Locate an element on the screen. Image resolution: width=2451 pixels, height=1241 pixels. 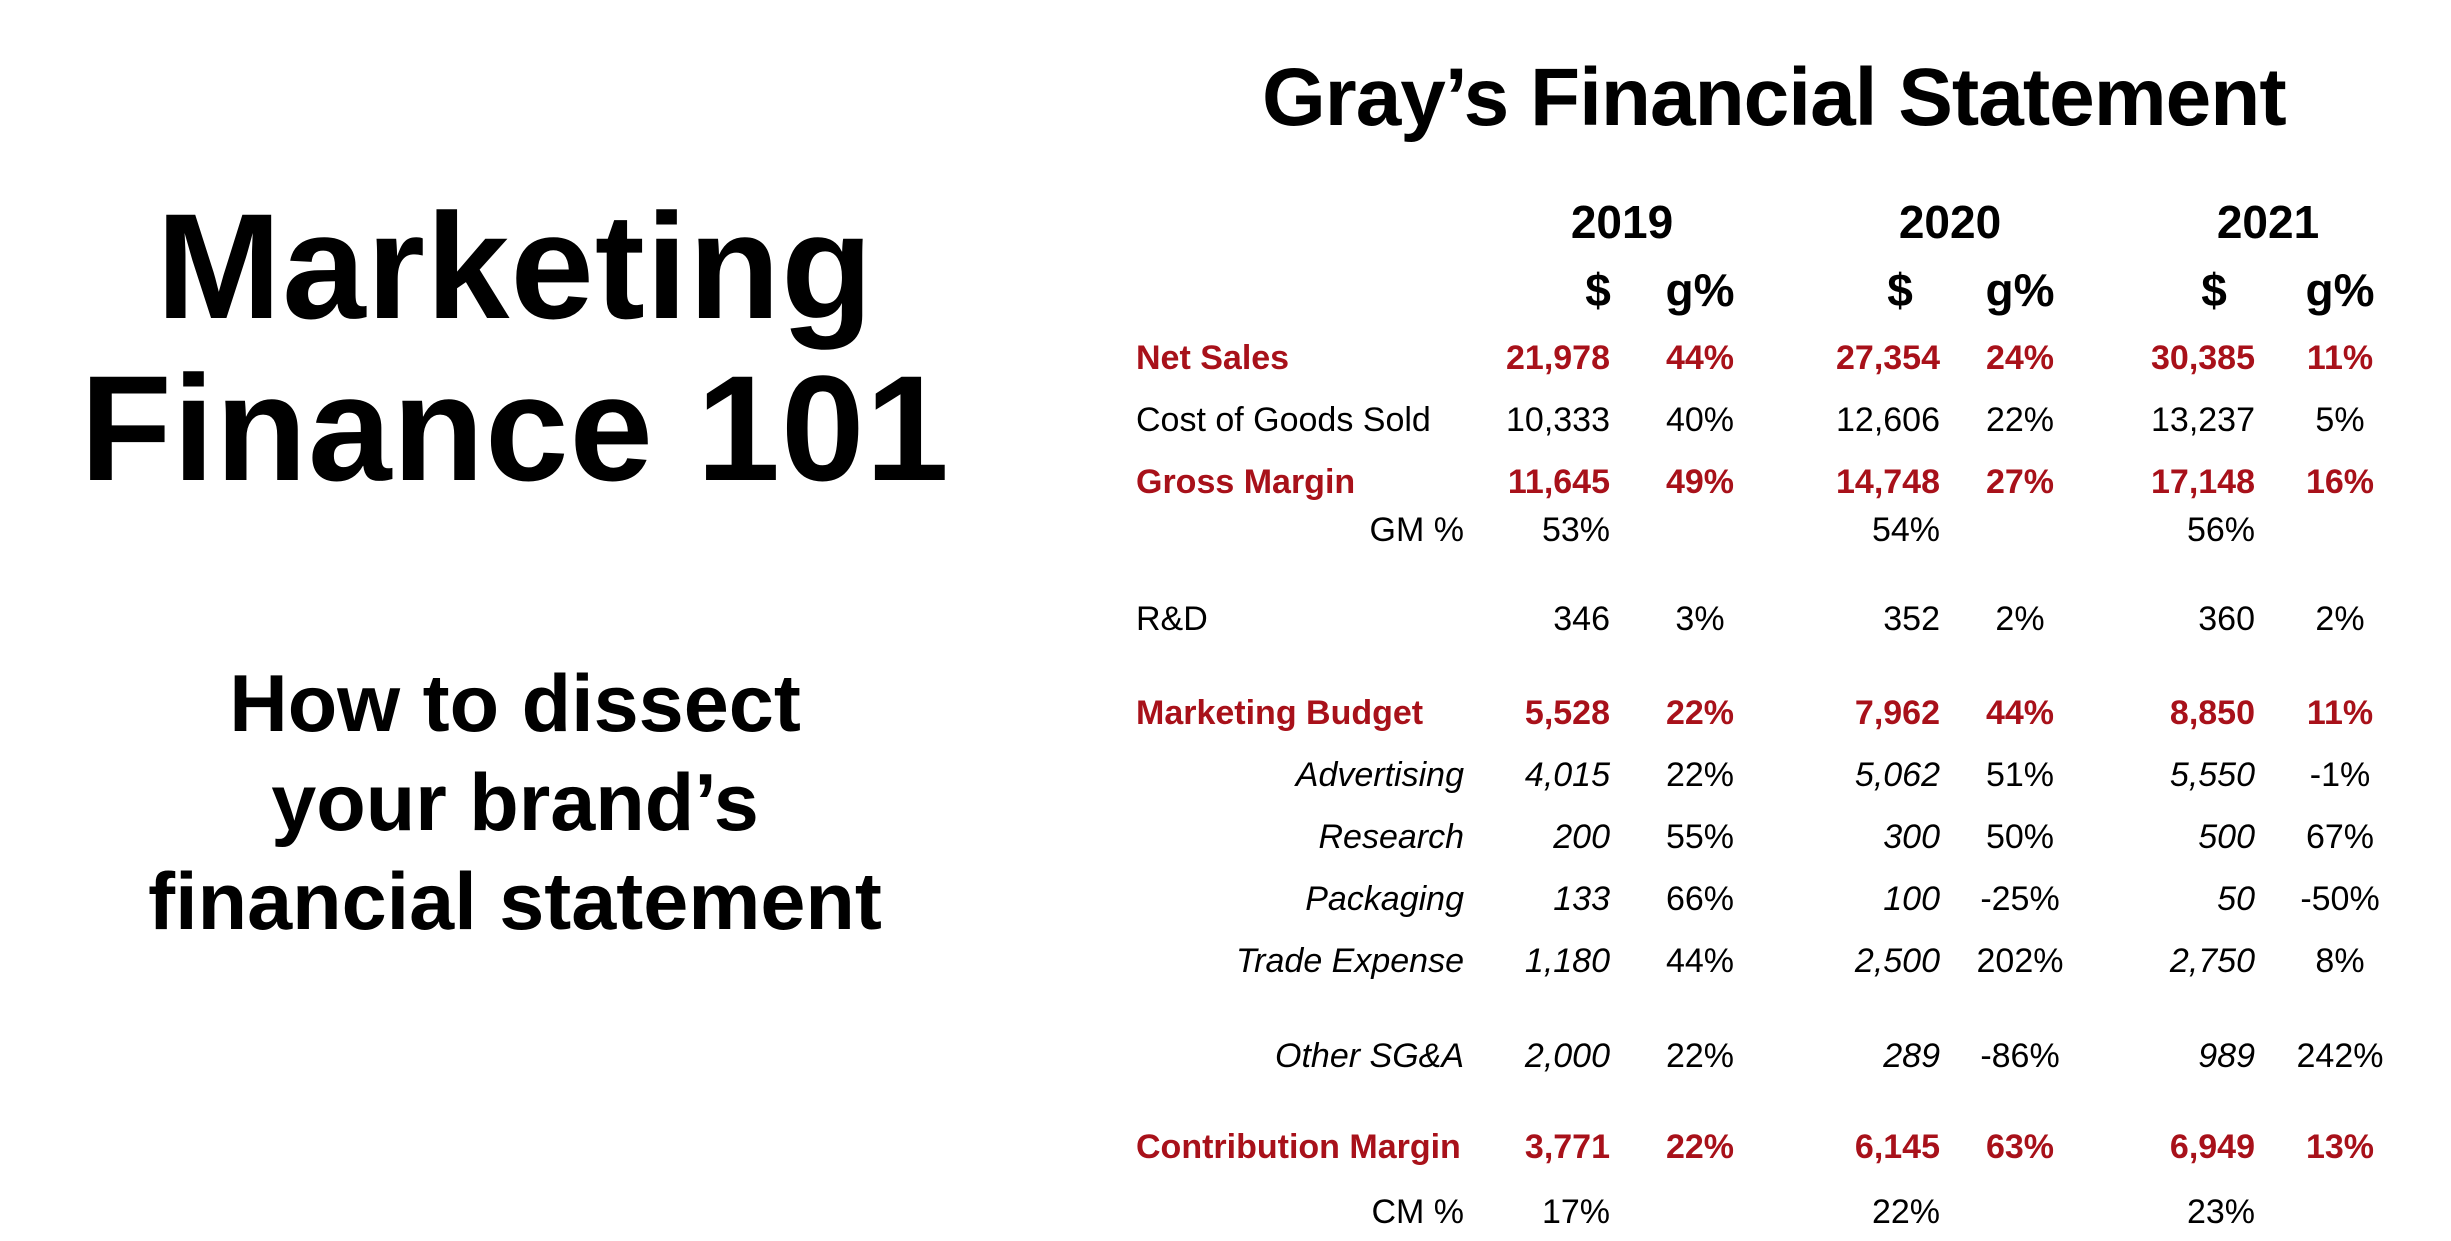
value-2021: 6,949 is located at coordinates (2212, 1147).